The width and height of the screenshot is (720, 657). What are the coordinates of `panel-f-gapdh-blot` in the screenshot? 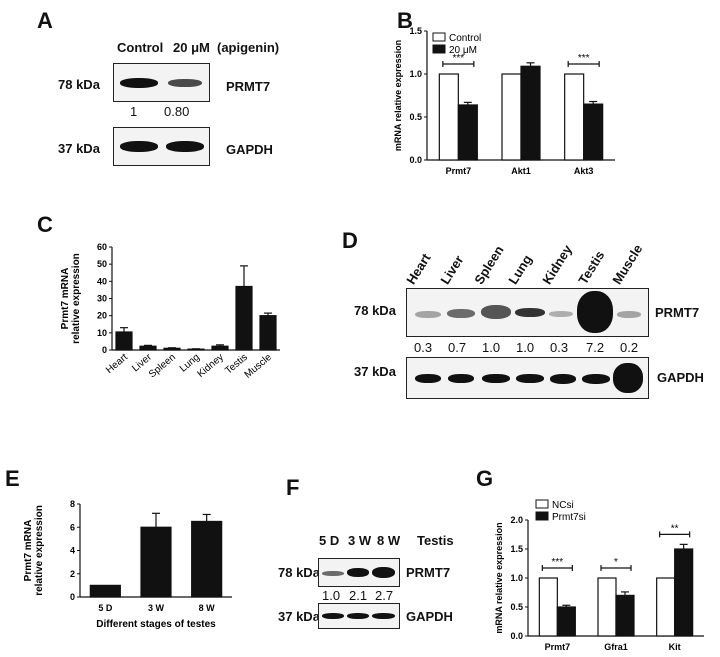 It's located at (359, 616).